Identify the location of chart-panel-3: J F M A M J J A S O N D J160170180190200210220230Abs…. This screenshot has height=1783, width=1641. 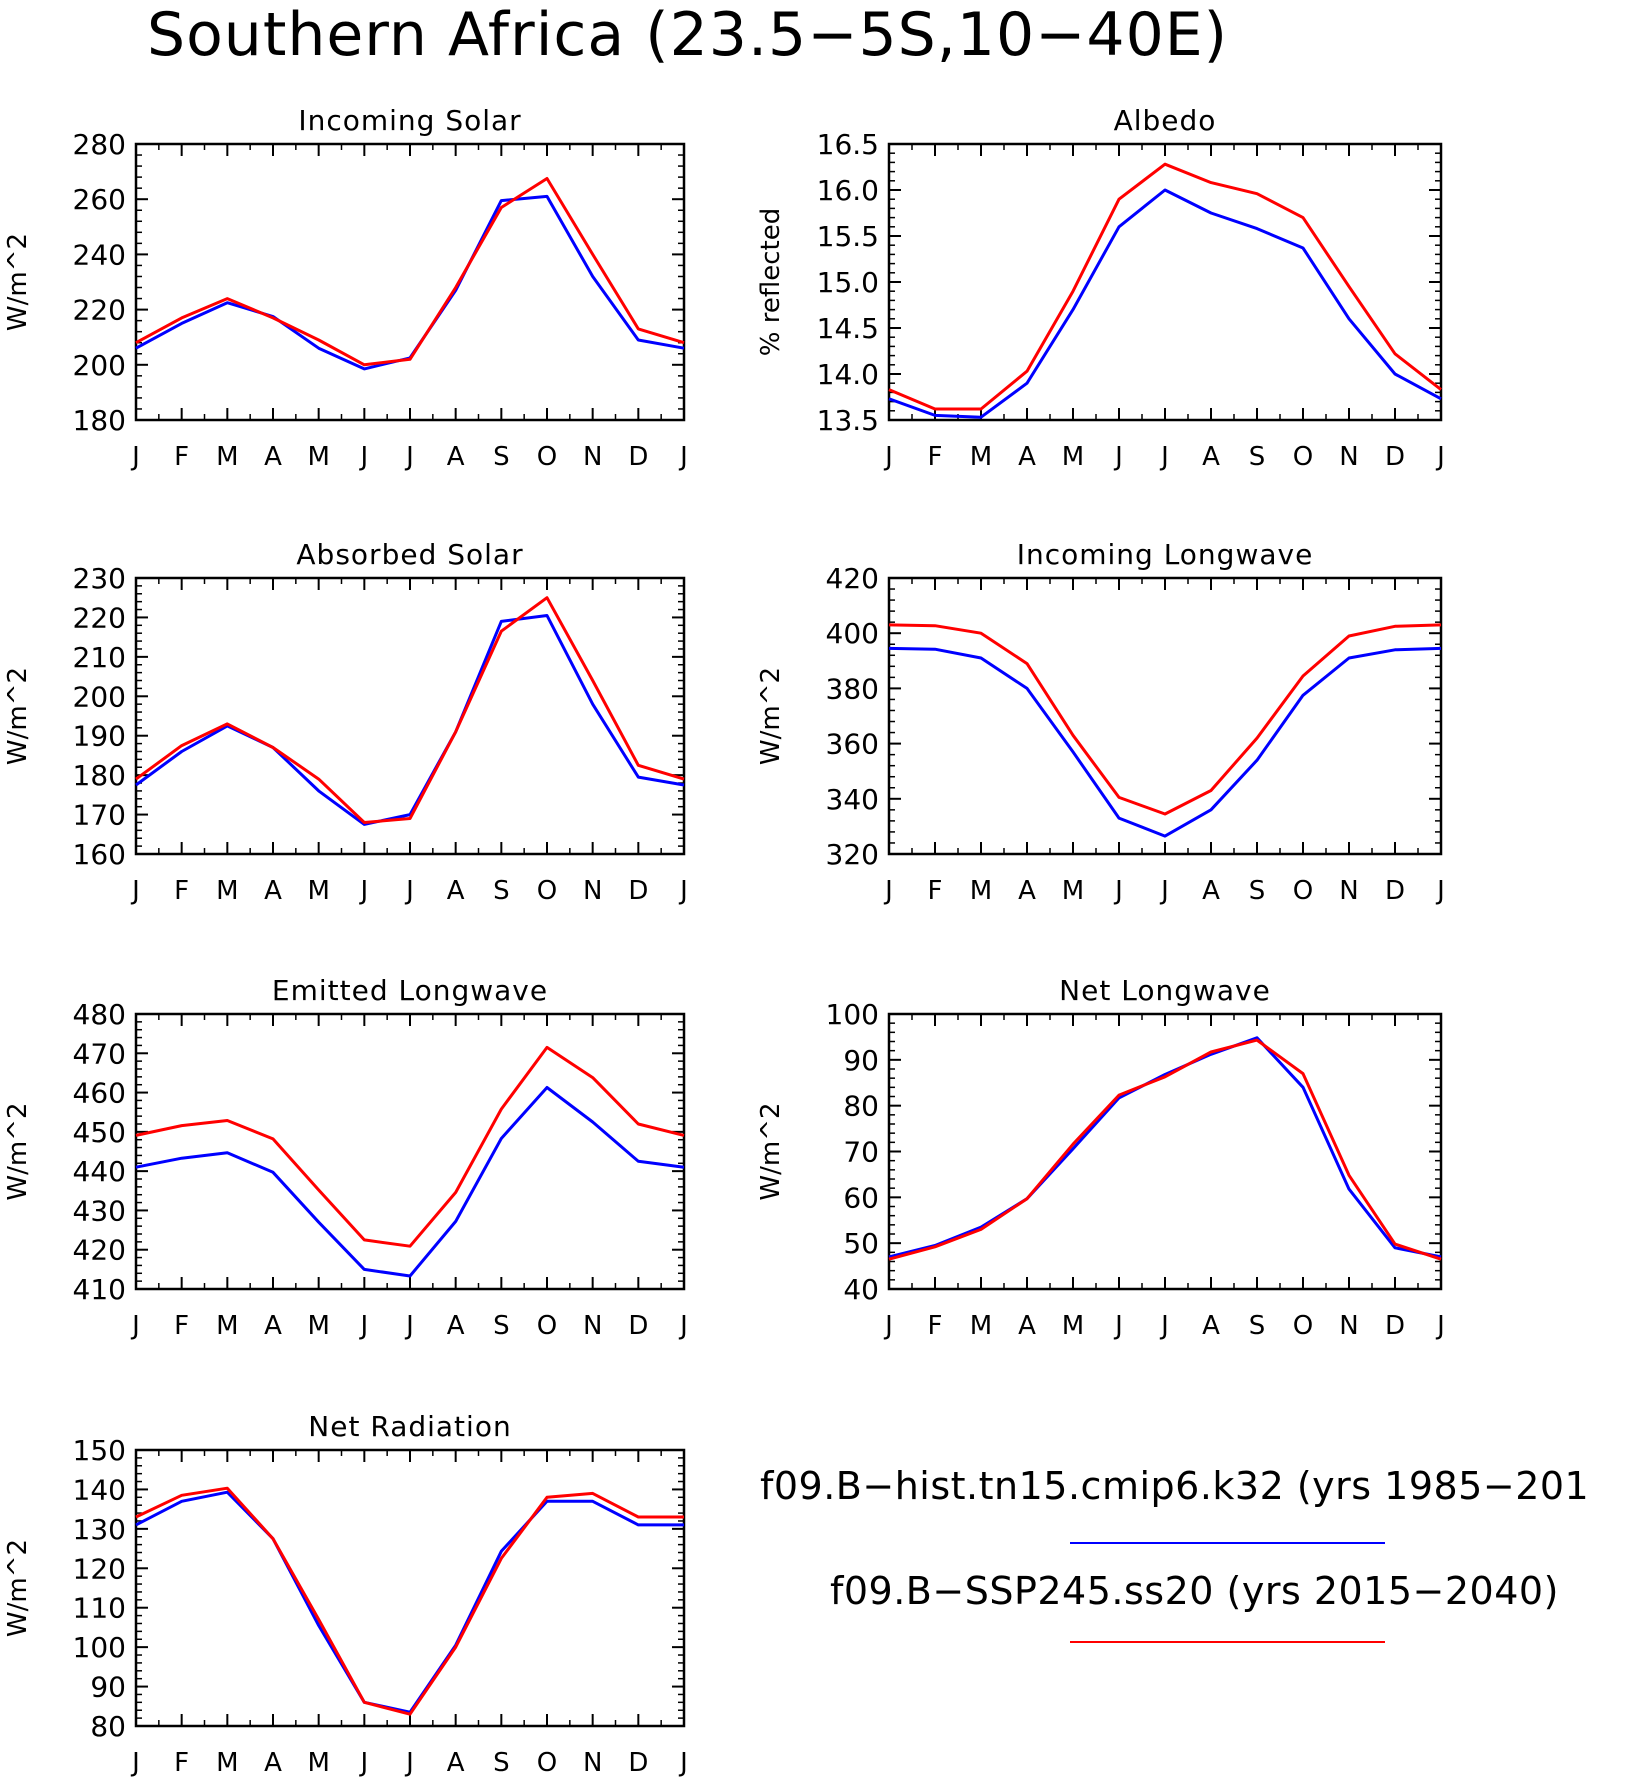
(345, 722).